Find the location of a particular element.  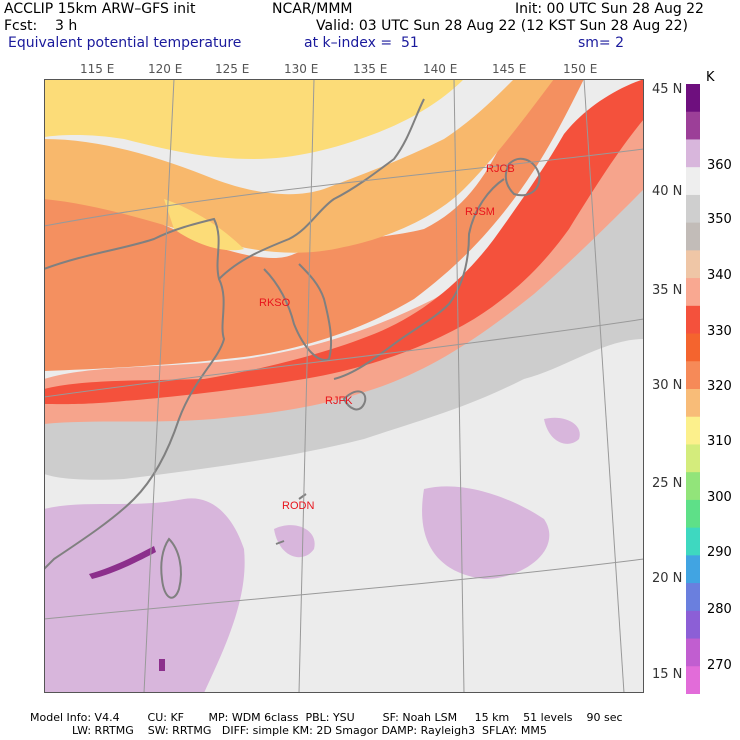

lon-label: 135 E is located at coordinates (370, 69).